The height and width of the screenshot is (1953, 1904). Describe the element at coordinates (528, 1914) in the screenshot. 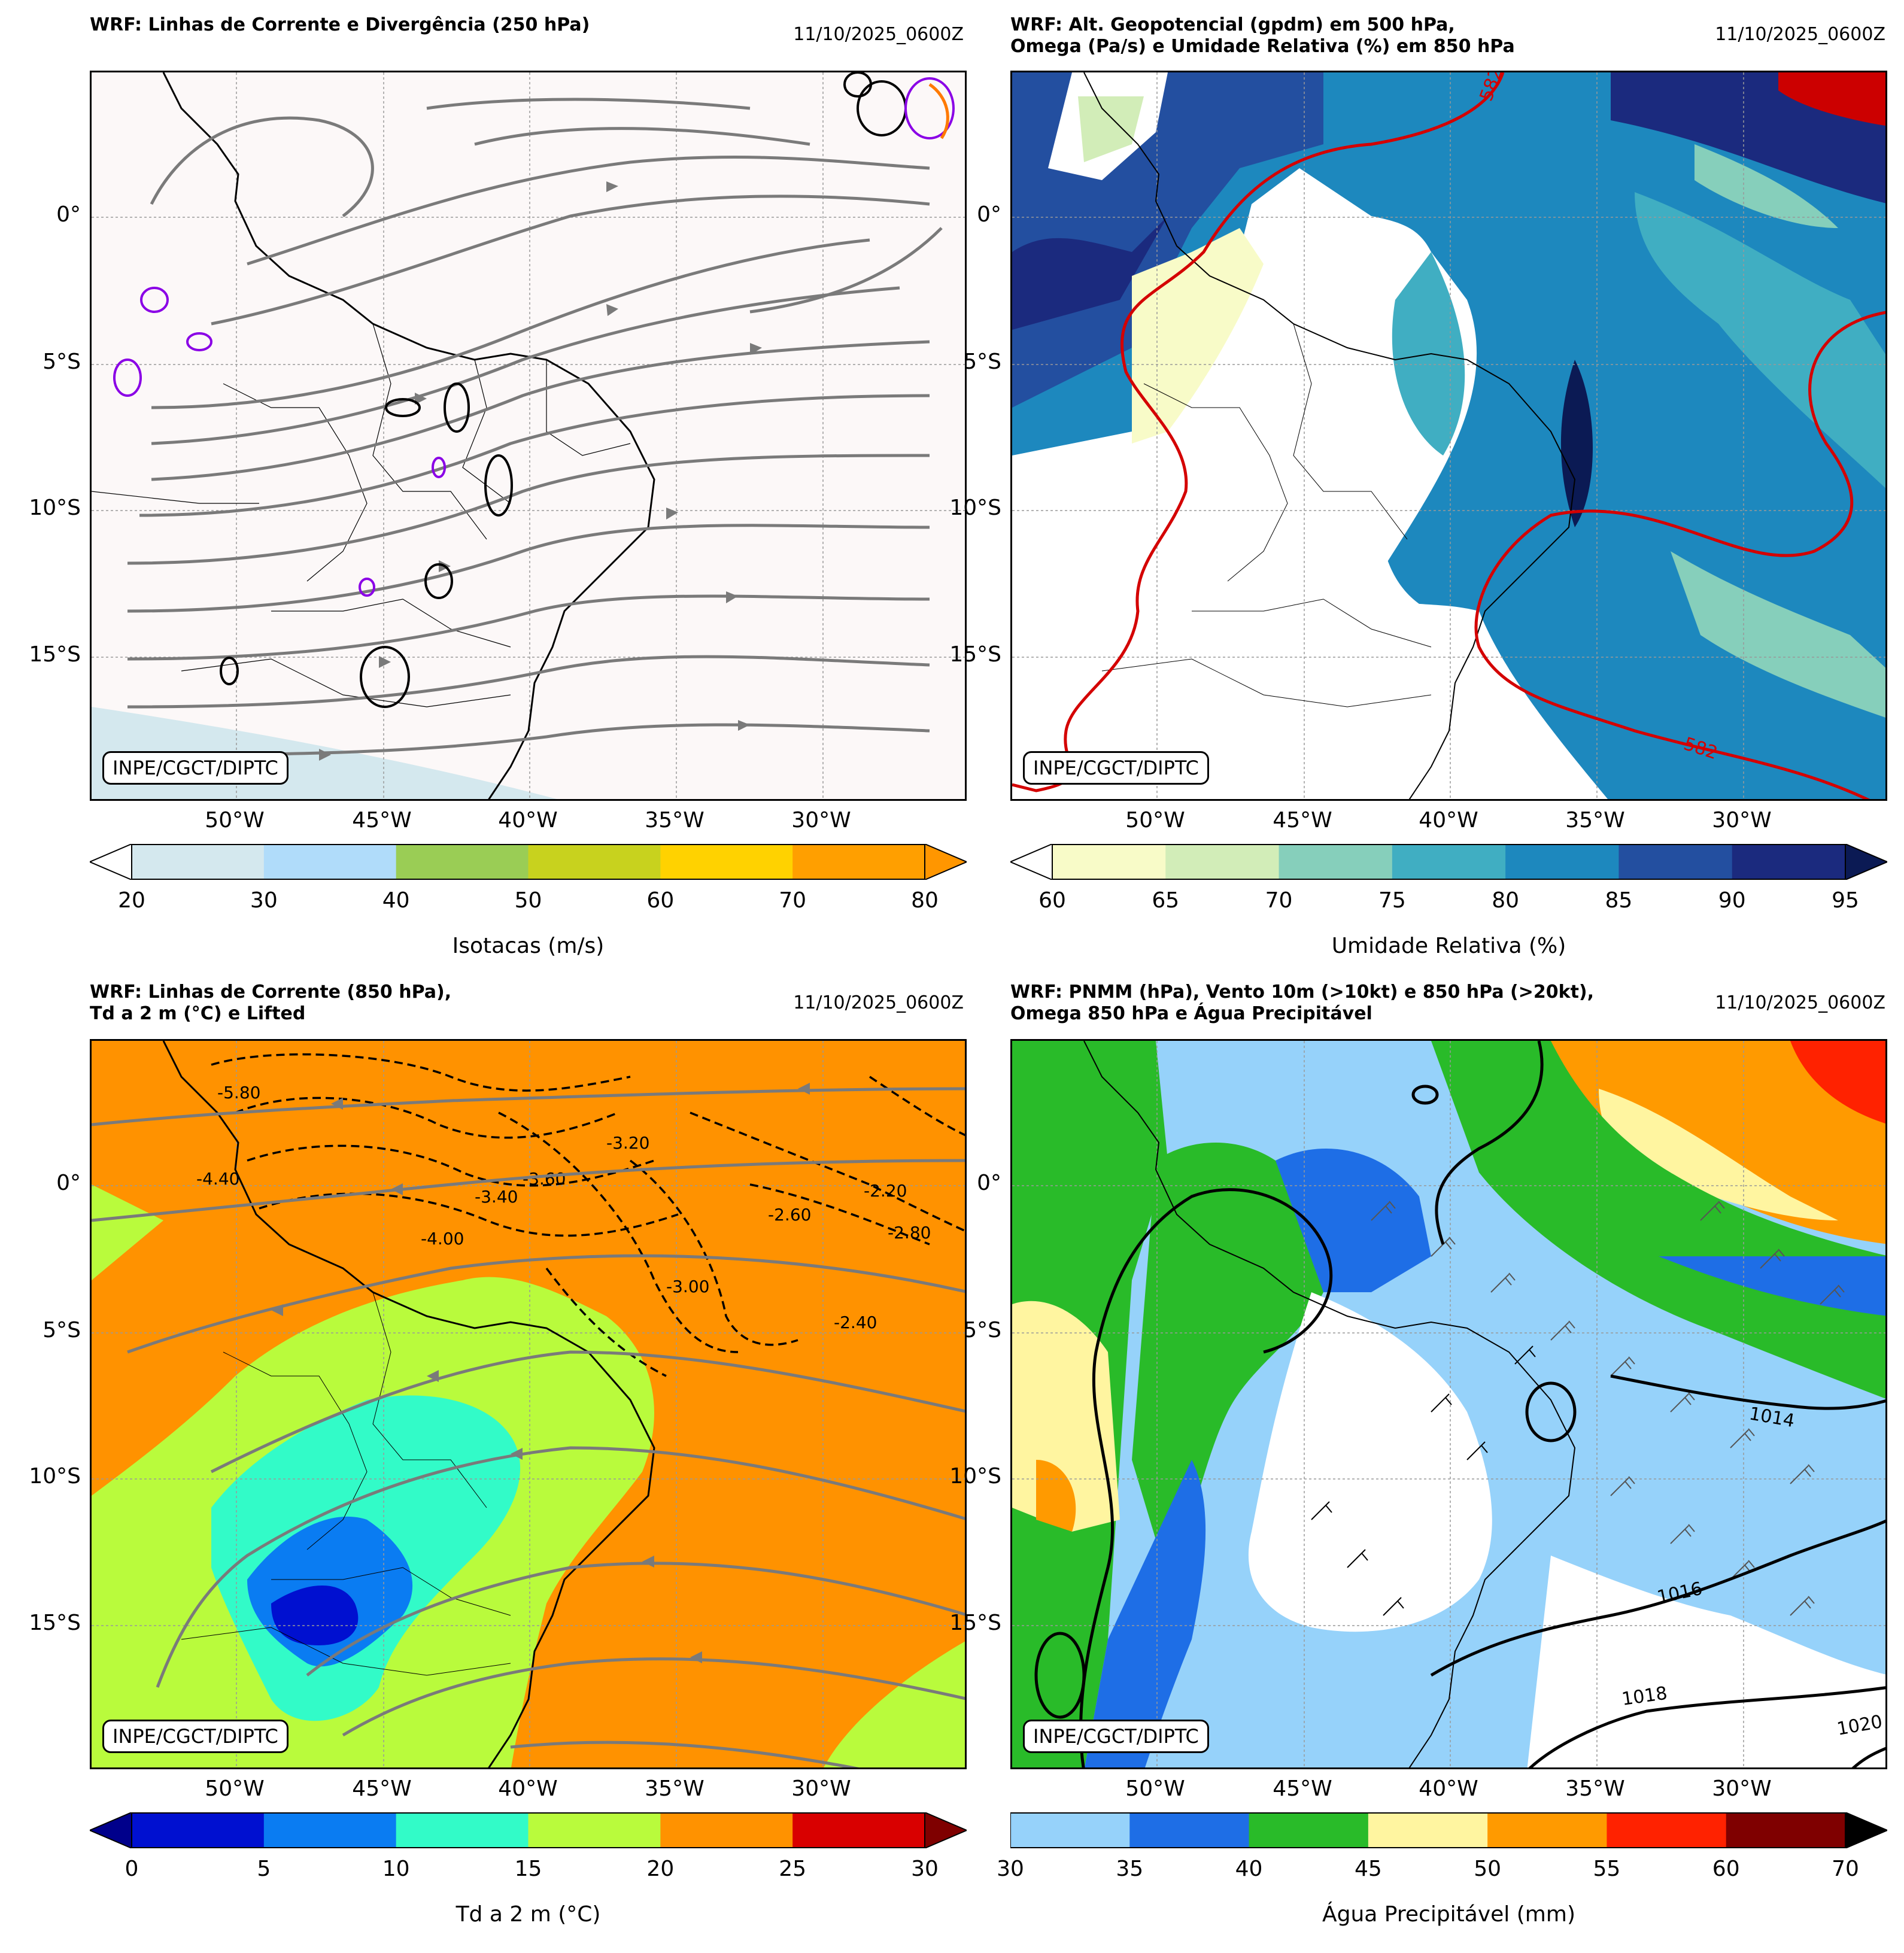

I see `colorbar-label: Td a 2 m (°C)` at that location.